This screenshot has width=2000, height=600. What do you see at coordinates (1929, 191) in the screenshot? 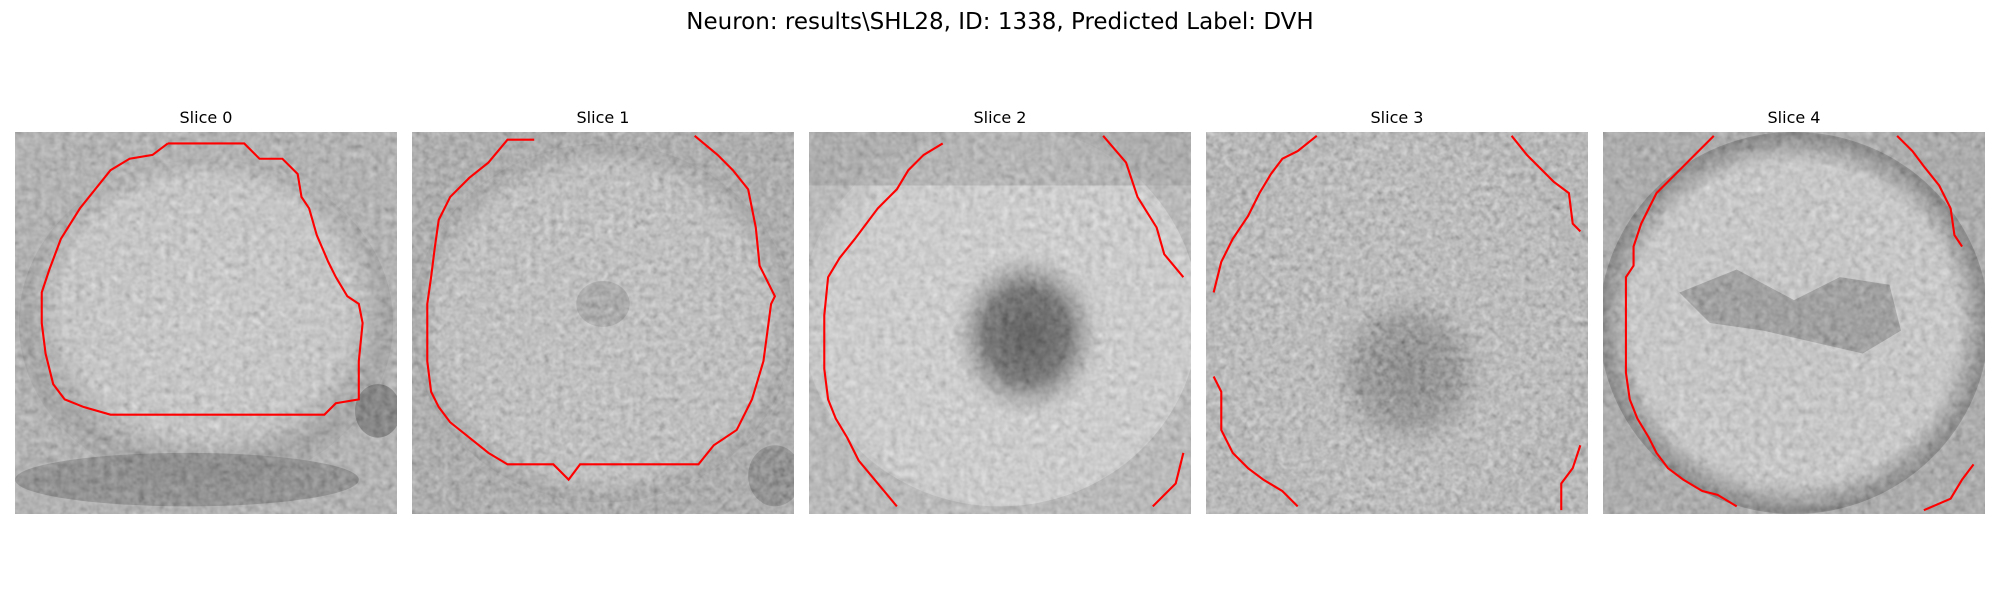
I see `contour-outline-4b` at bounding box center [1929, 191].